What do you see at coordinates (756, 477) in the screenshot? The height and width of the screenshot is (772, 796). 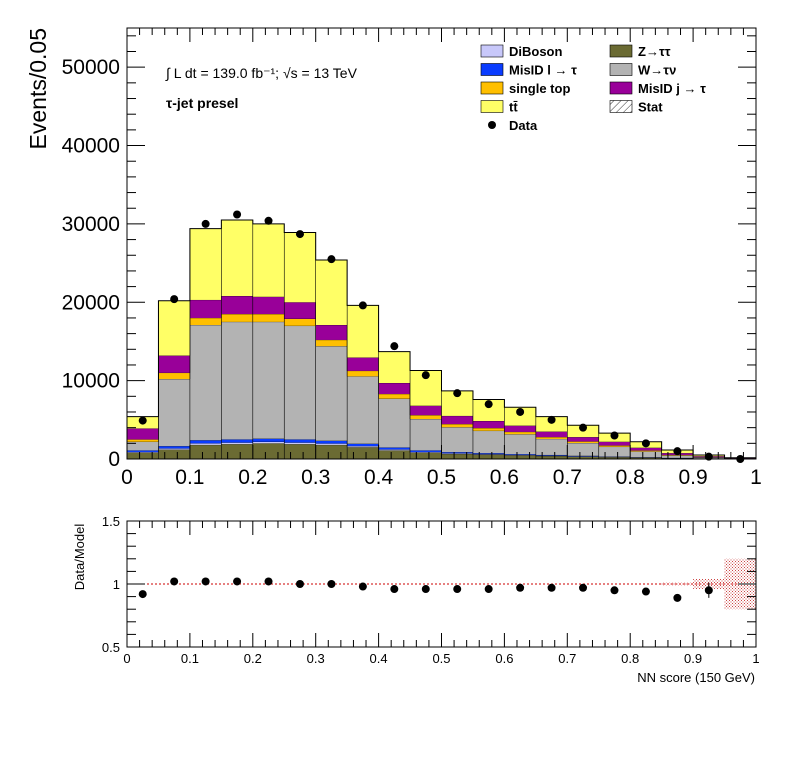 I see `x-tick-label: 1` at bounding box center [756, 477].